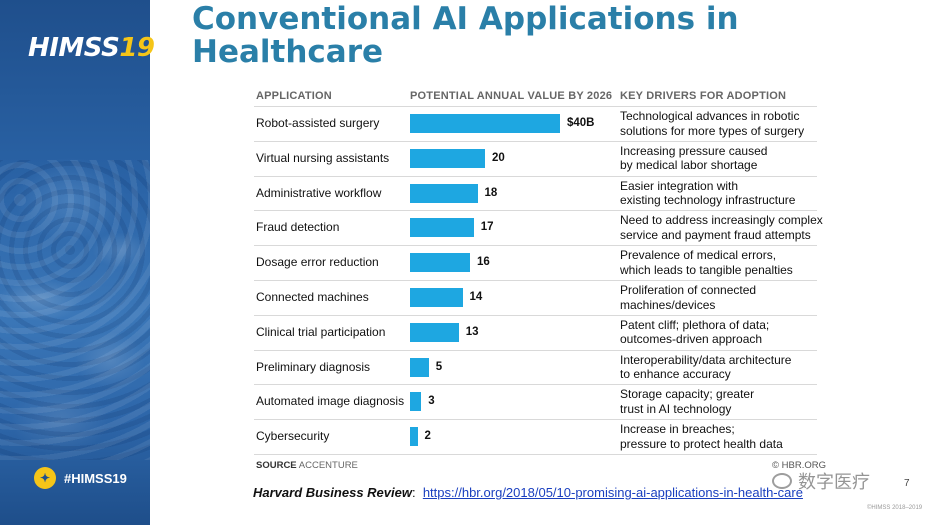 This screenshot has width=932, height=525. I want to click on value-label: 13, so click(472, 331).